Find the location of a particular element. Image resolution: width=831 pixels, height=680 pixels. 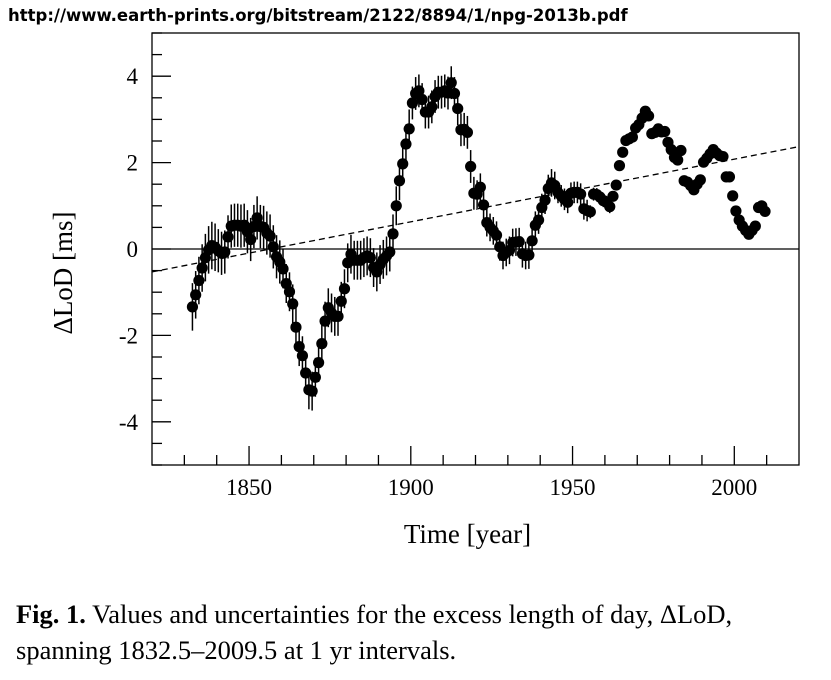

x-tick-labels: 1850 1900 1950 2000 is located at coordinates (491, 487).